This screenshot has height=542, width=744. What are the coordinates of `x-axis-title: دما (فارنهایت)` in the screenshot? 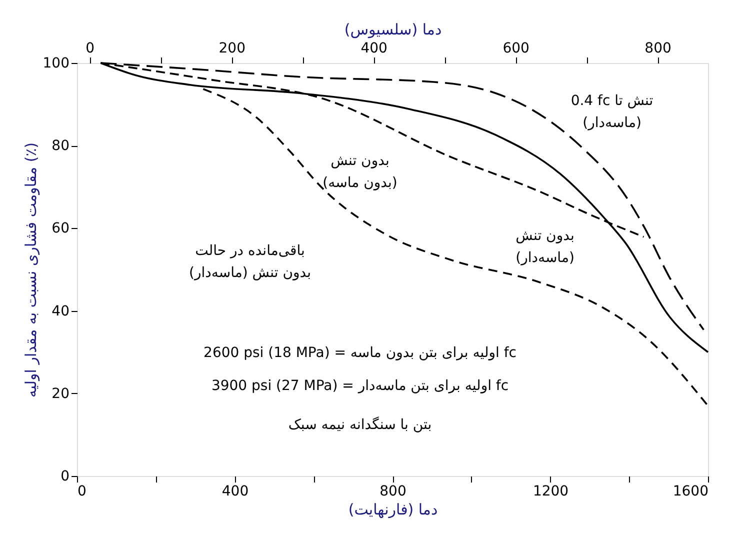 It's located at (393, 509).